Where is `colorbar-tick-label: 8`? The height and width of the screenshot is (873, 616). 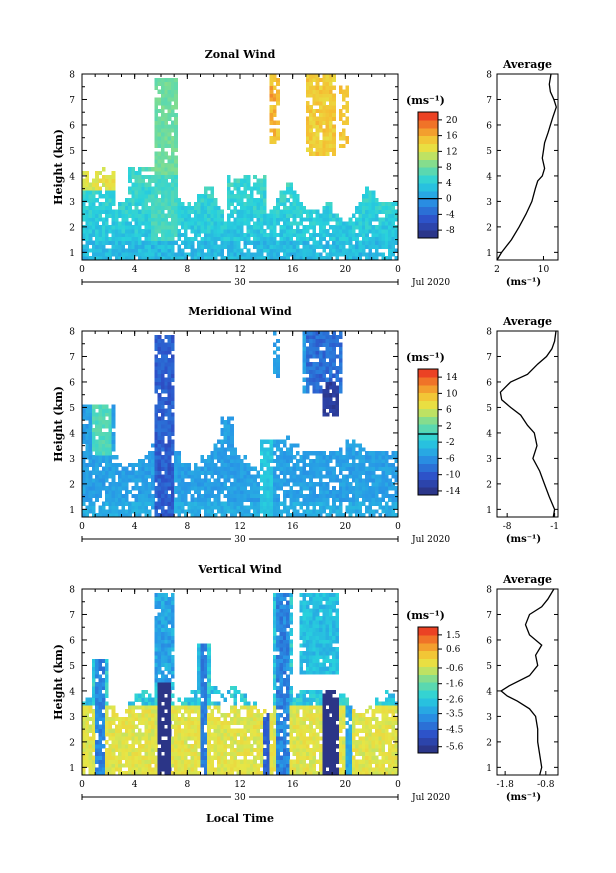 colorbar-tick-label: 8 is located at coordinates (449, 168).